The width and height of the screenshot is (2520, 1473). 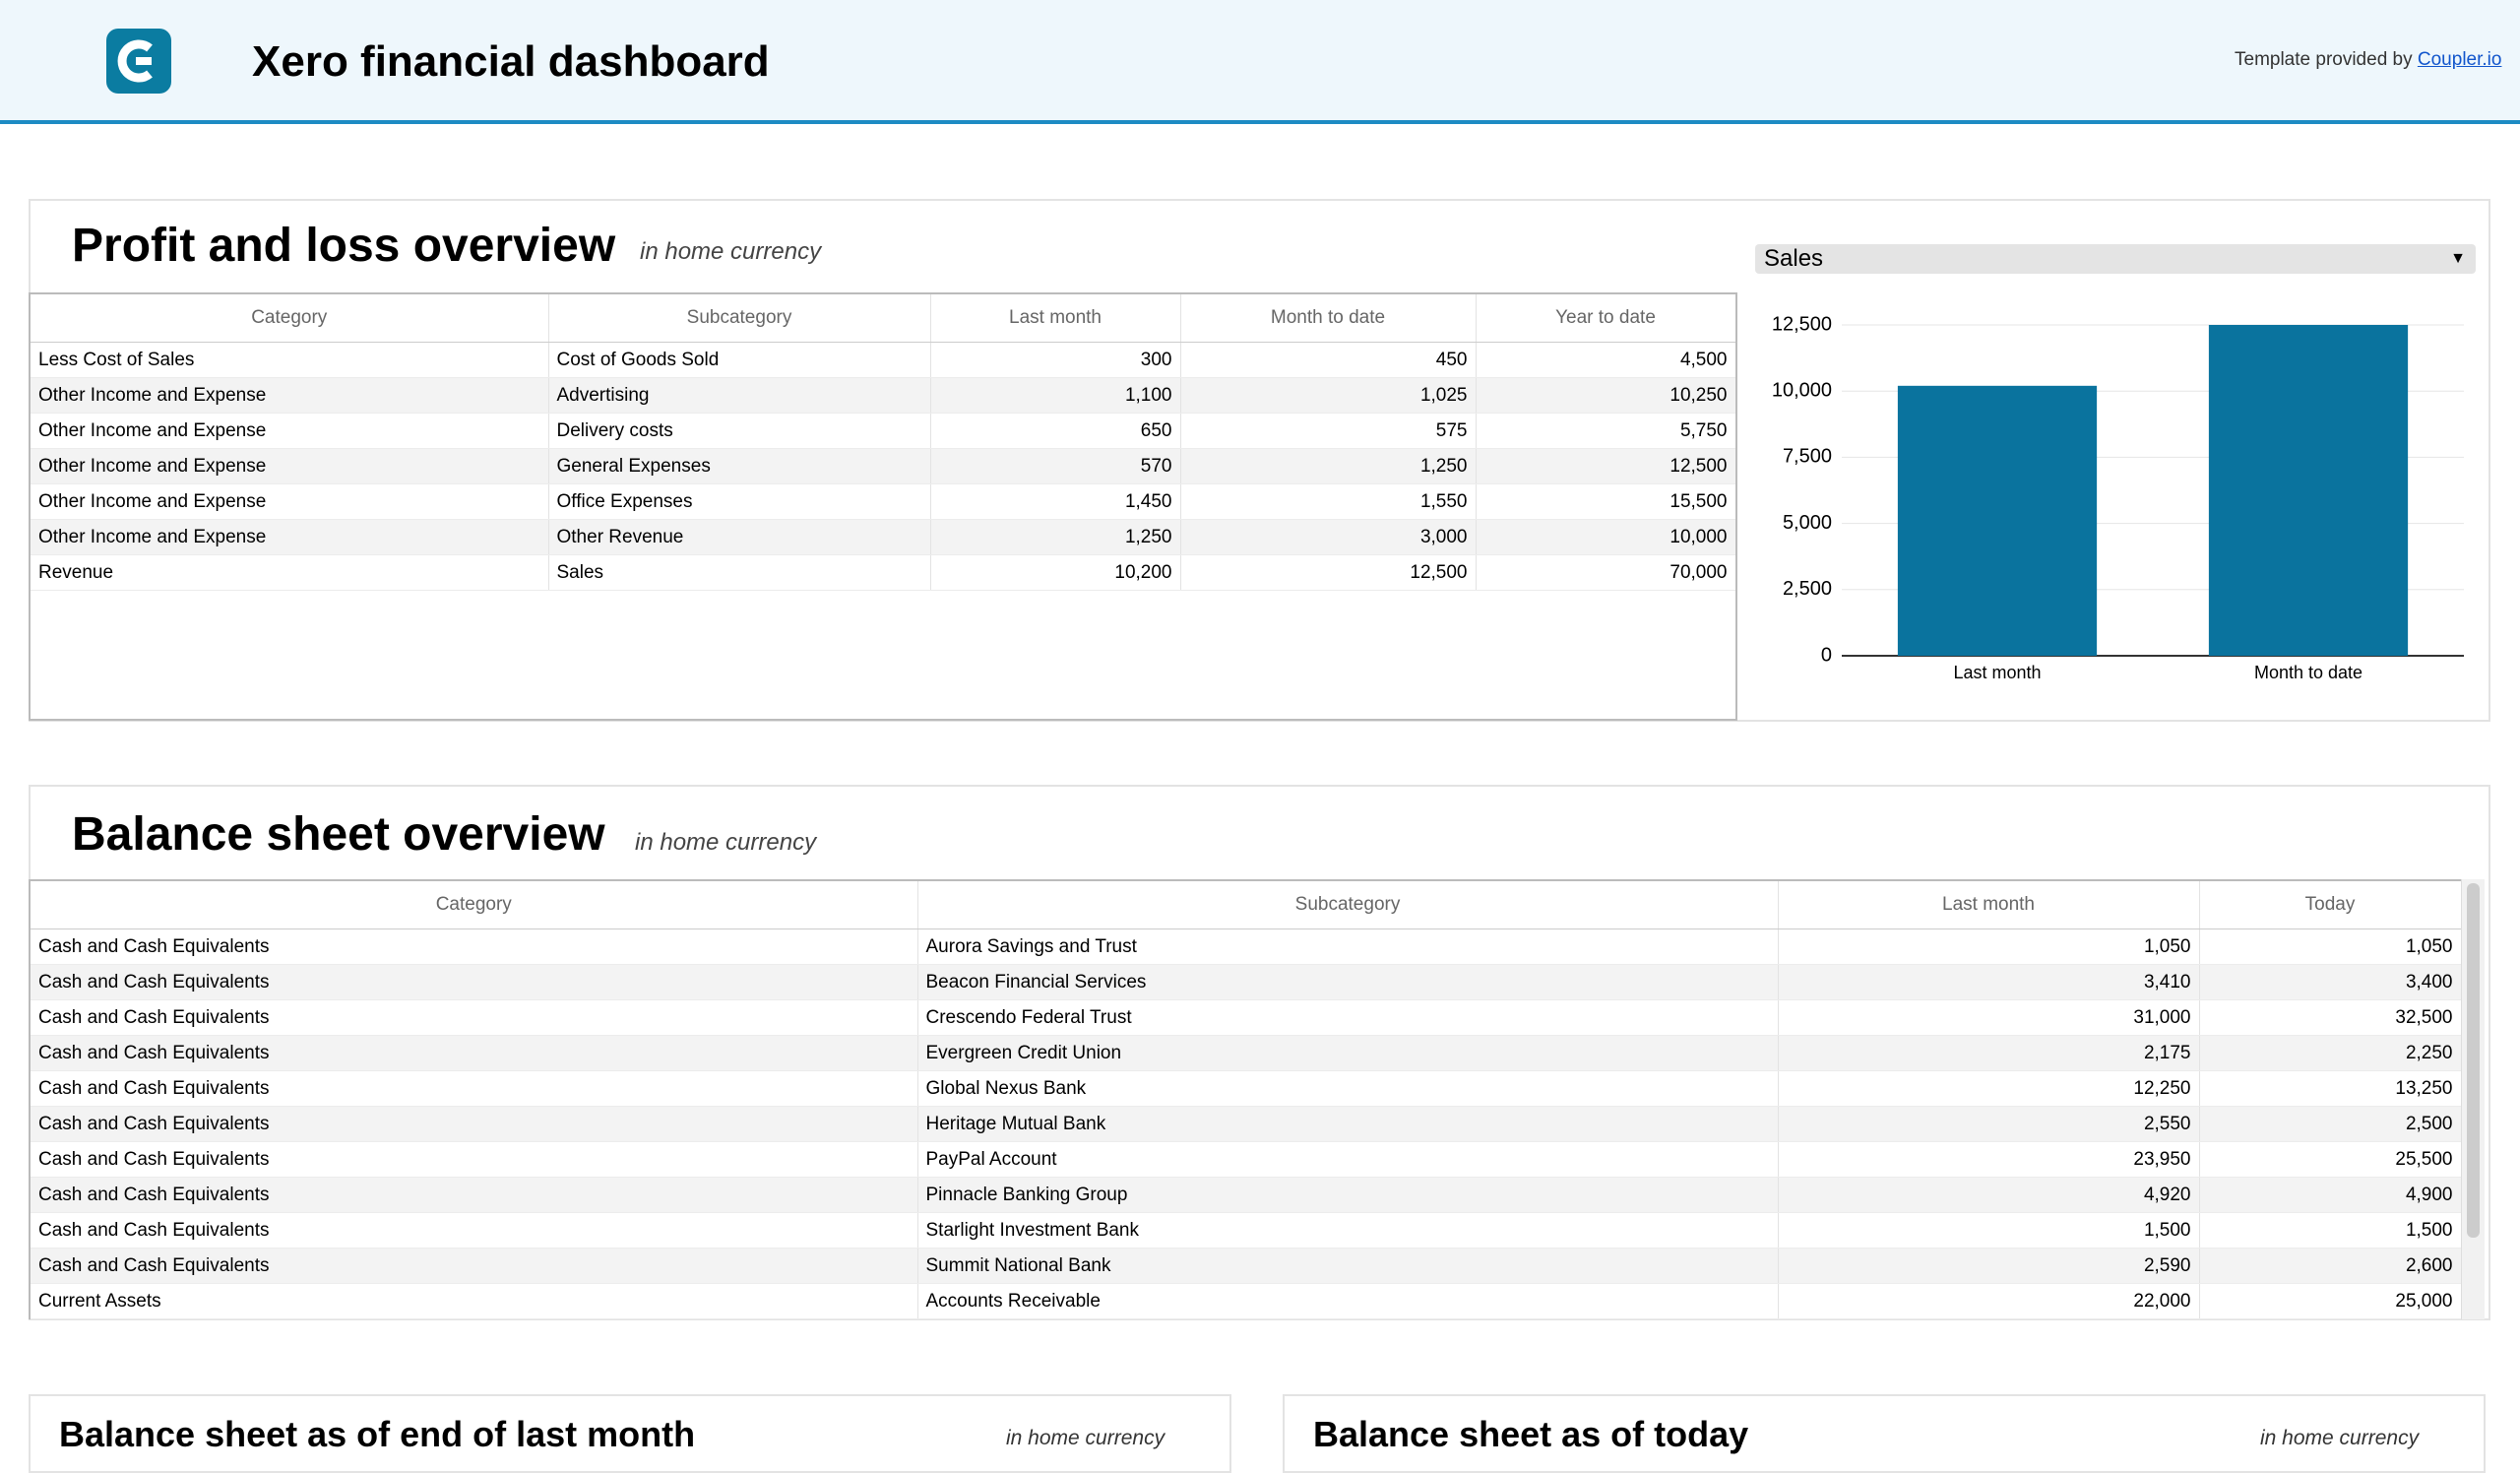 I want to click on y-tick-label: 10,000, so click(x=1802, y=390).